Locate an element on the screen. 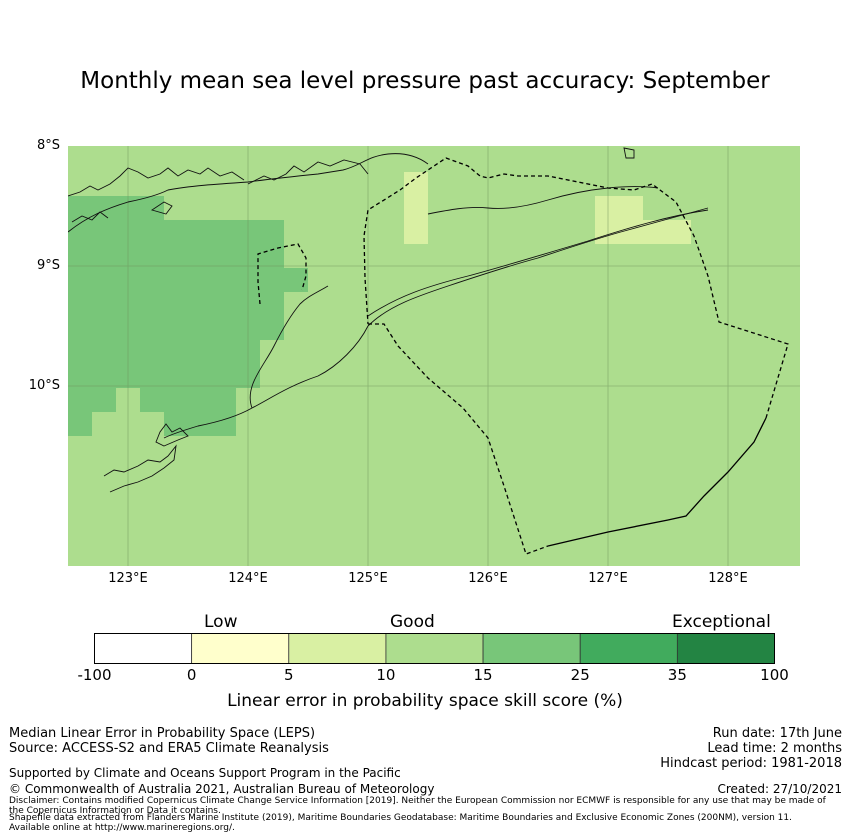 Image resolution: width=850 pixels, height=839 pixels. colorbar is located at coordinates (434, 648).